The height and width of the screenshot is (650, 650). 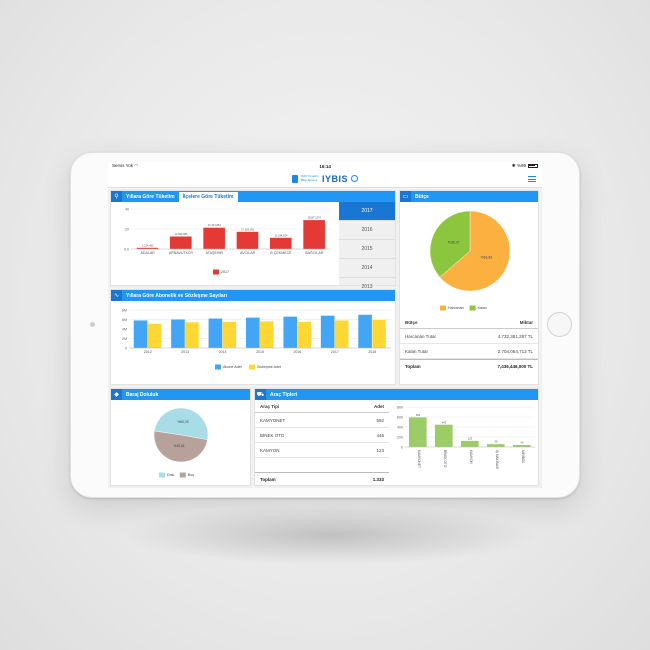 What do you see at coordinates (372, 352) in the screenshot?
I see `x-tick-label: 2018` at bounding box center [372, 352].